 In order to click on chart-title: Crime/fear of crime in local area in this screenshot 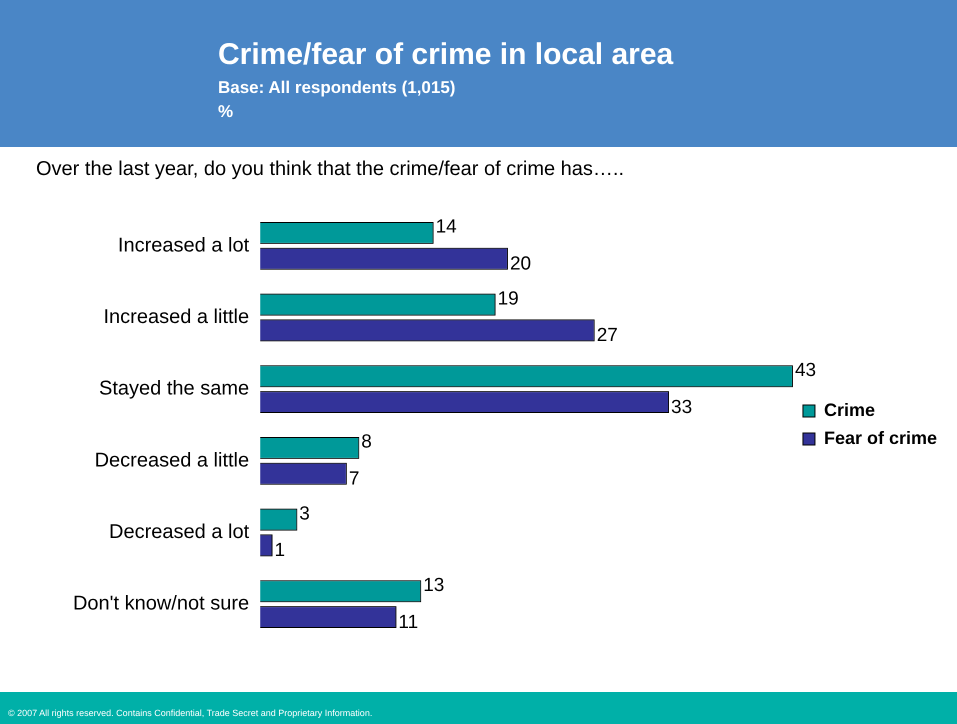, I will do `click(446, 55)`.